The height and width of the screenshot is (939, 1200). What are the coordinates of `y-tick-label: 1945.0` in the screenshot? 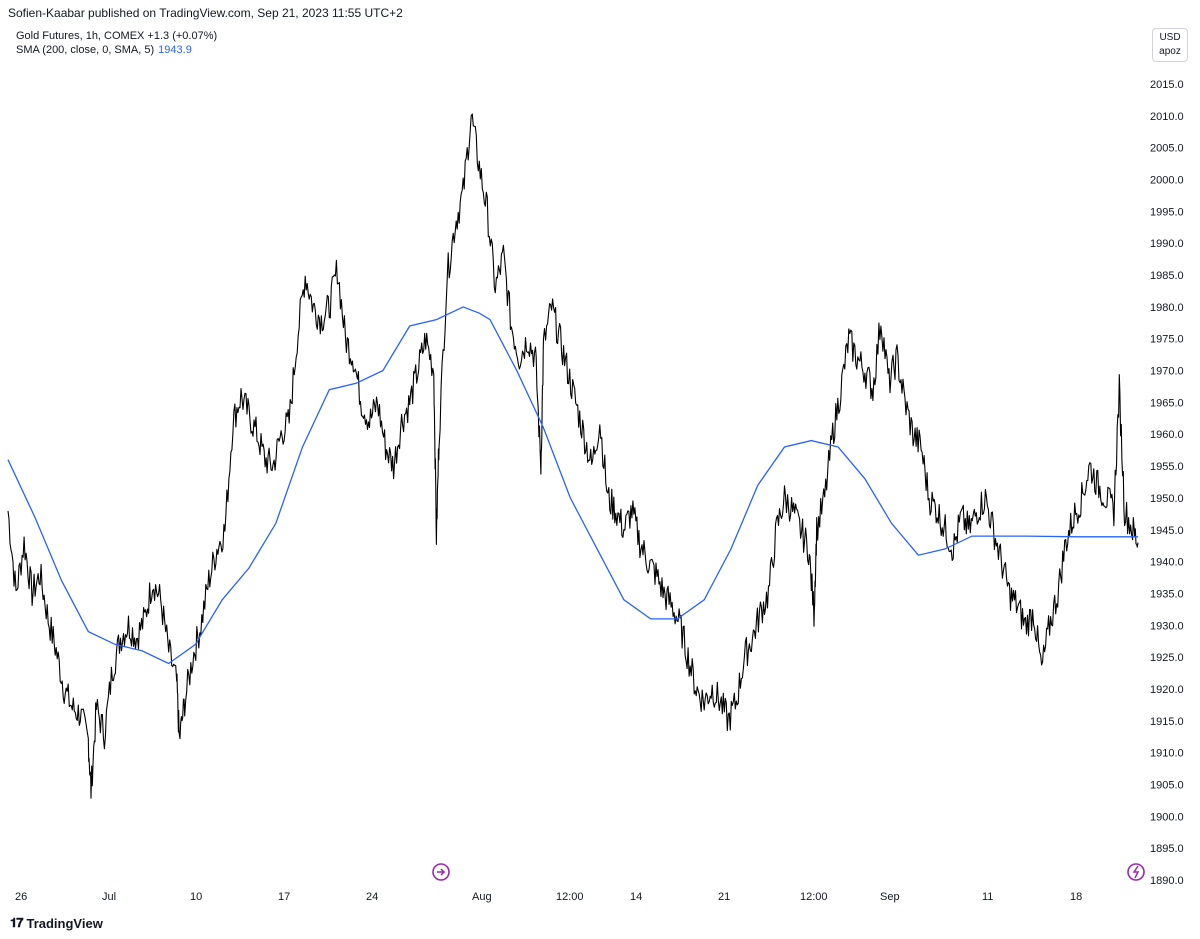 It's located at (1167, 531).